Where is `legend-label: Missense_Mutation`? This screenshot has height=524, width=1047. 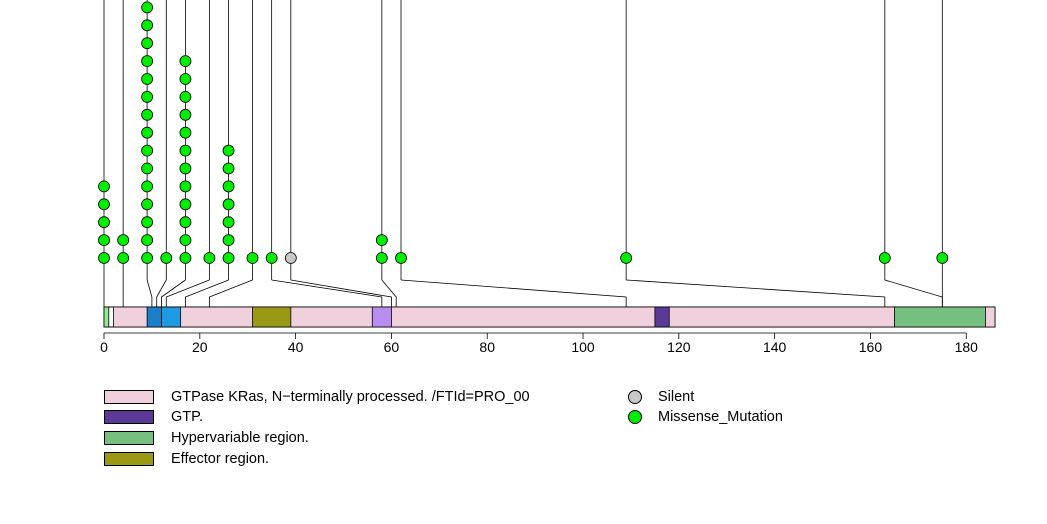
legend-label: Missense_Mutation is located at coordinates (720, 417).